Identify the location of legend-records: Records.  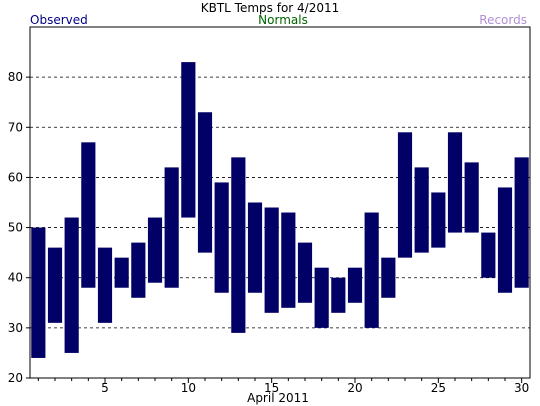
(503, 20).